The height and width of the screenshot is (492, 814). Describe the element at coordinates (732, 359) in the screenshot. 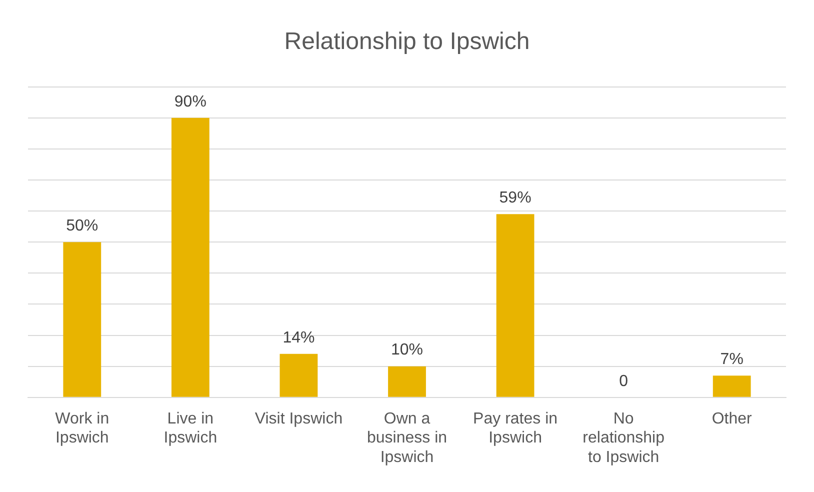

I see `data-label: 7%` at that location.